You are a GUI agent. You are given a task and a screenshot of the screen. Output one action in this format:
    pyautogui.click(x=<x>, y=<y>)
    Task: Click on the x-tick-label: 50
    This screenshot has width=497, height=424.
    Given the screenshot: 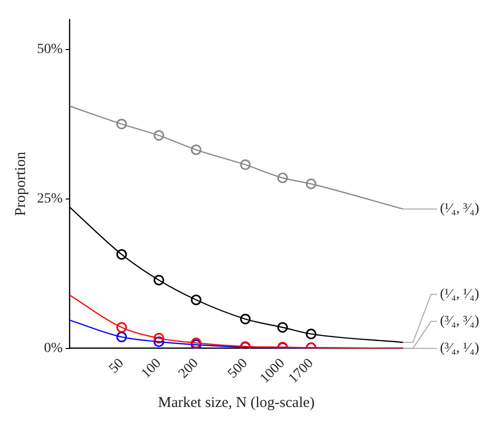 What is the action you would take?
    pyautogui.click(x=117, y=366)
    